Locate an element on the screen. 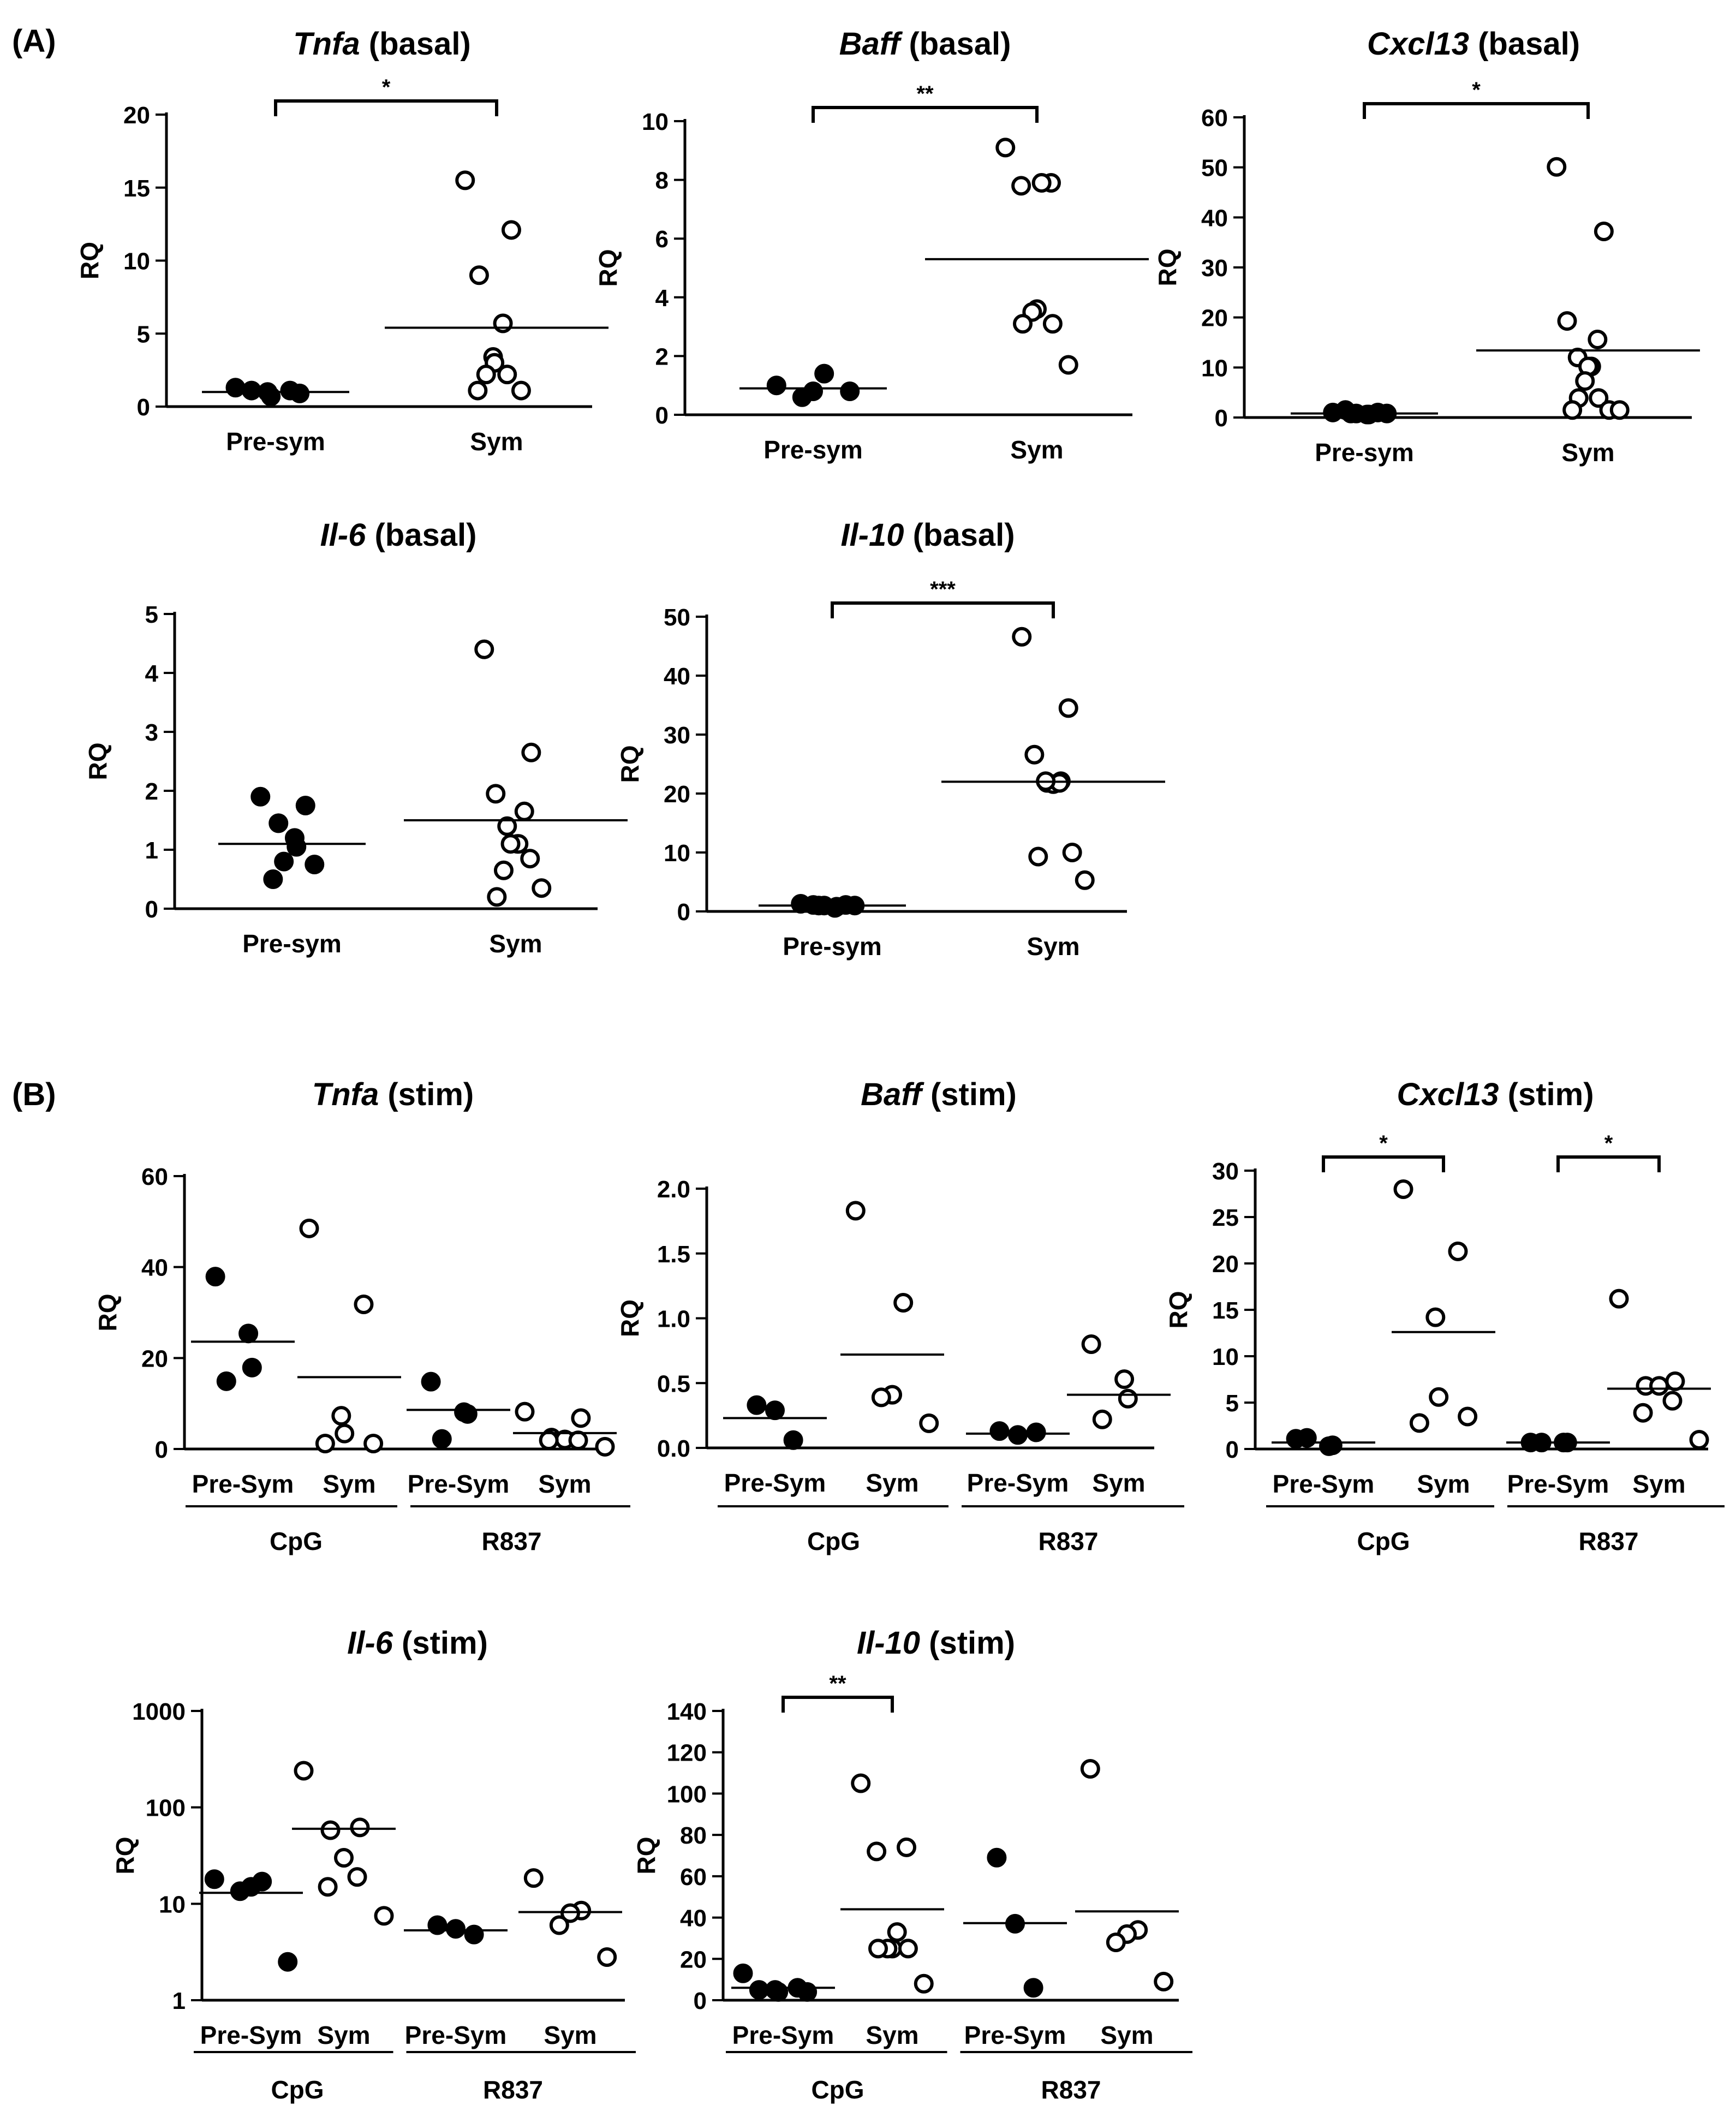 This screenshot has width=1736, height=2117. chart-2: Cxcl13 (basal) 0 10 20 30 40 50 60 RQ Pre-sym Sym * is located at coordinates (1426, 246).